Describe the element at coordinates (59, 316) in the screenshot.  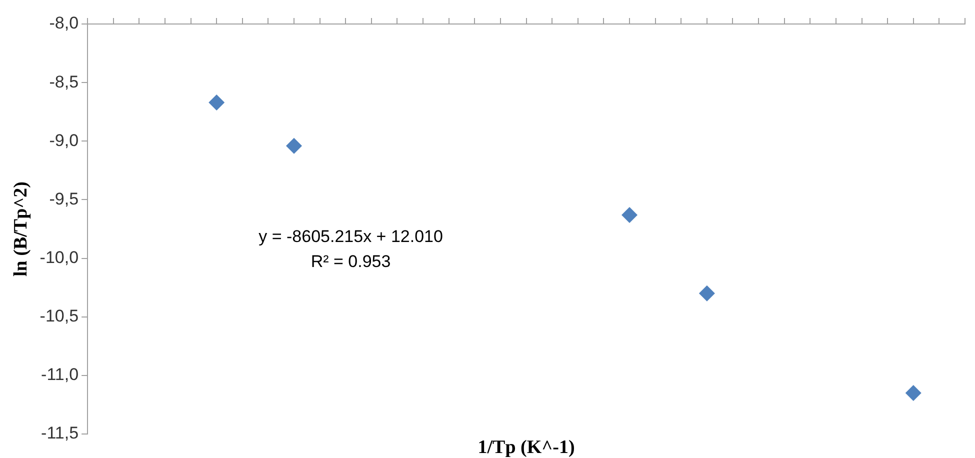
I see `y-tick-label: -10,5` at that location.